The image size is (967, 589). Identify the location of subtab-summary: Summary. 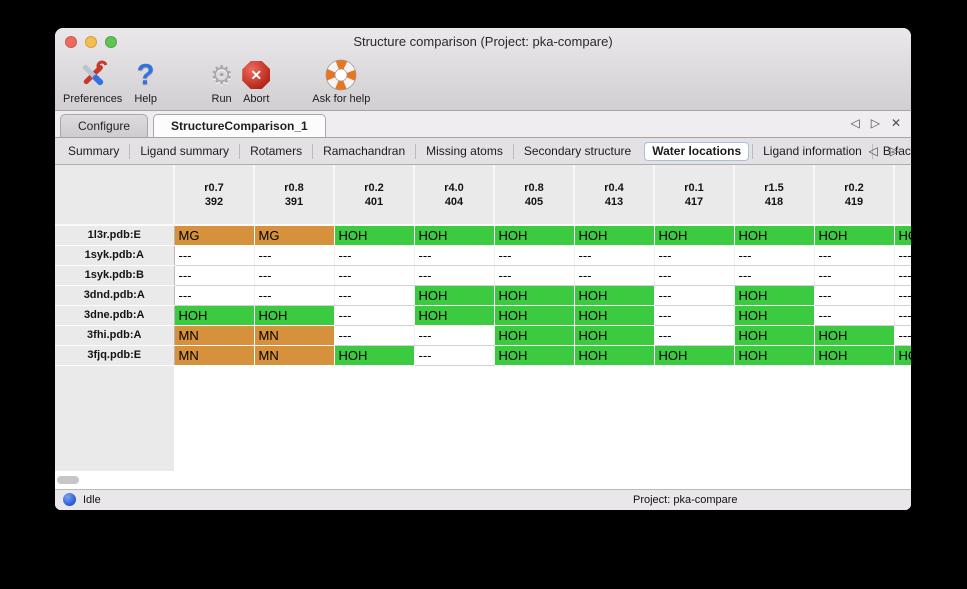
(94, 150).